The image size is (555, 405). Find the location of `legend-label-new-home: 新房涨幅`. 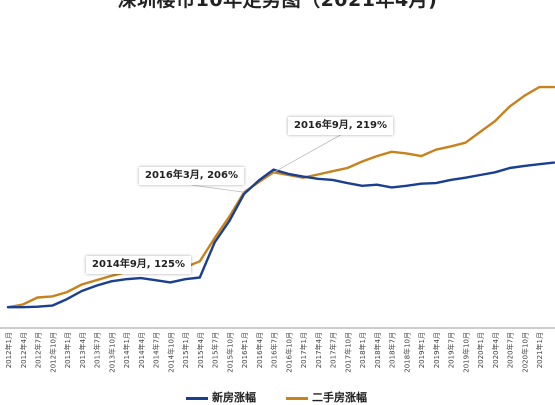

legend-label-new-home: 新房涨幅 is located at coordinates (234, 397).